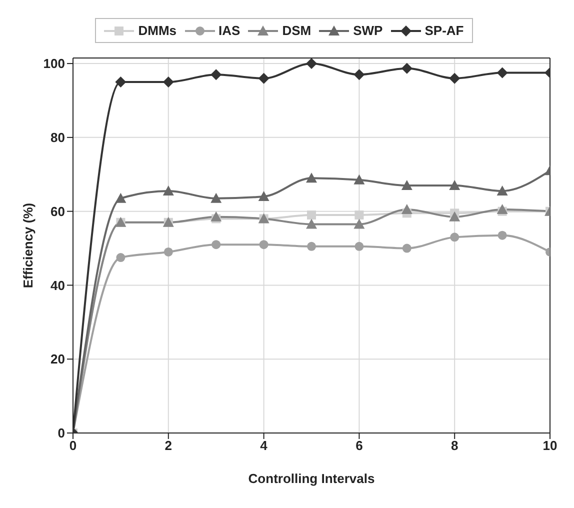 This screenshot has height=508, width=574. Describe the element at coordinates (296, 30) in the screenshot. I see `legend-label: DSM` at that location.